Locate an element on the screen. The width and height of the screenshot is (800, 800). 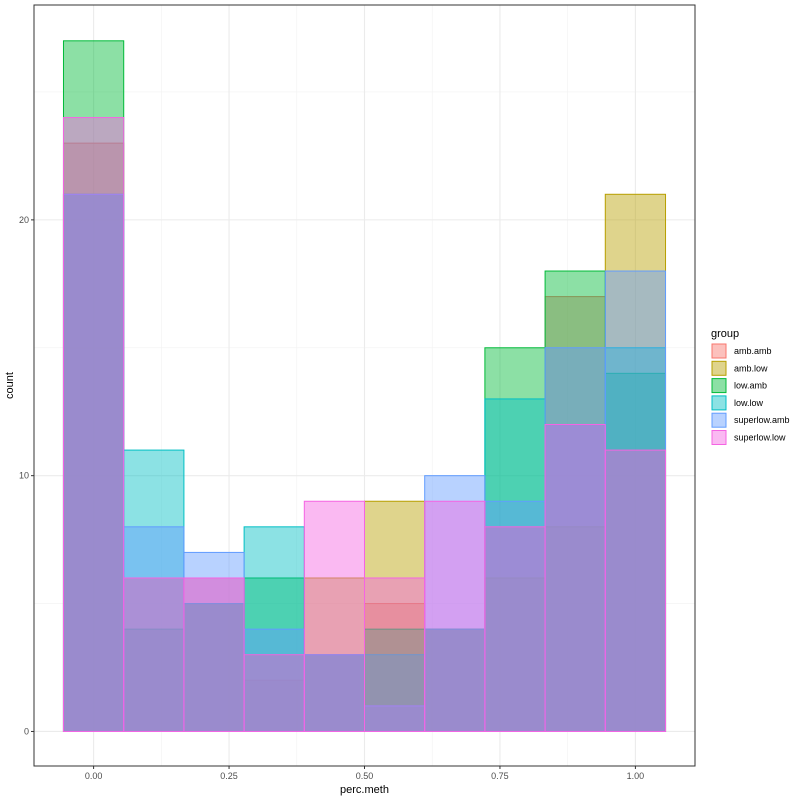
bar-amb.low-6 is located at coordinates (455, 680).